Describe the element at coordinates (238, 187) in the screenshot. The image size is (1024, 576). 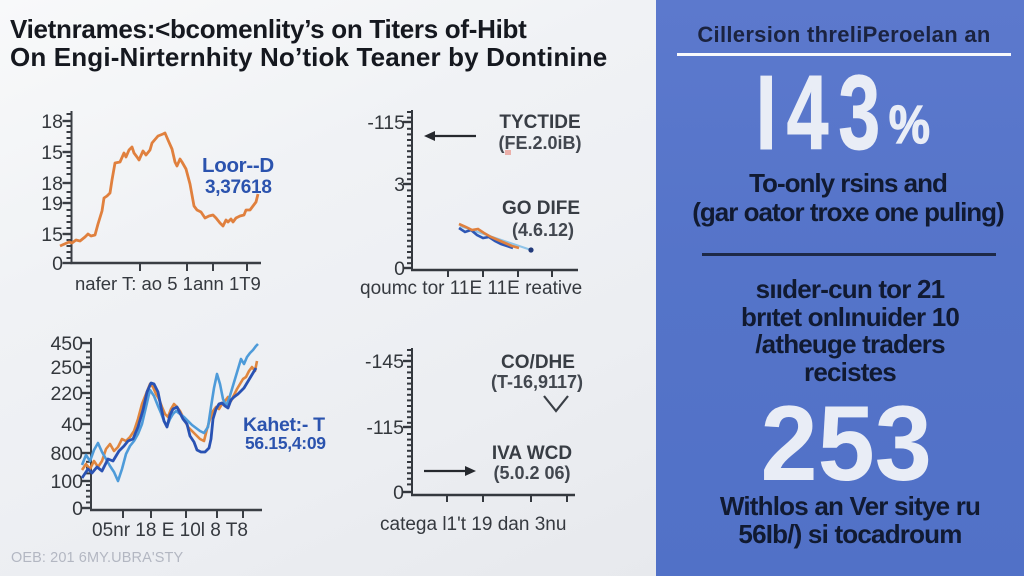
I see `svg-text: 3,37618` at that location.